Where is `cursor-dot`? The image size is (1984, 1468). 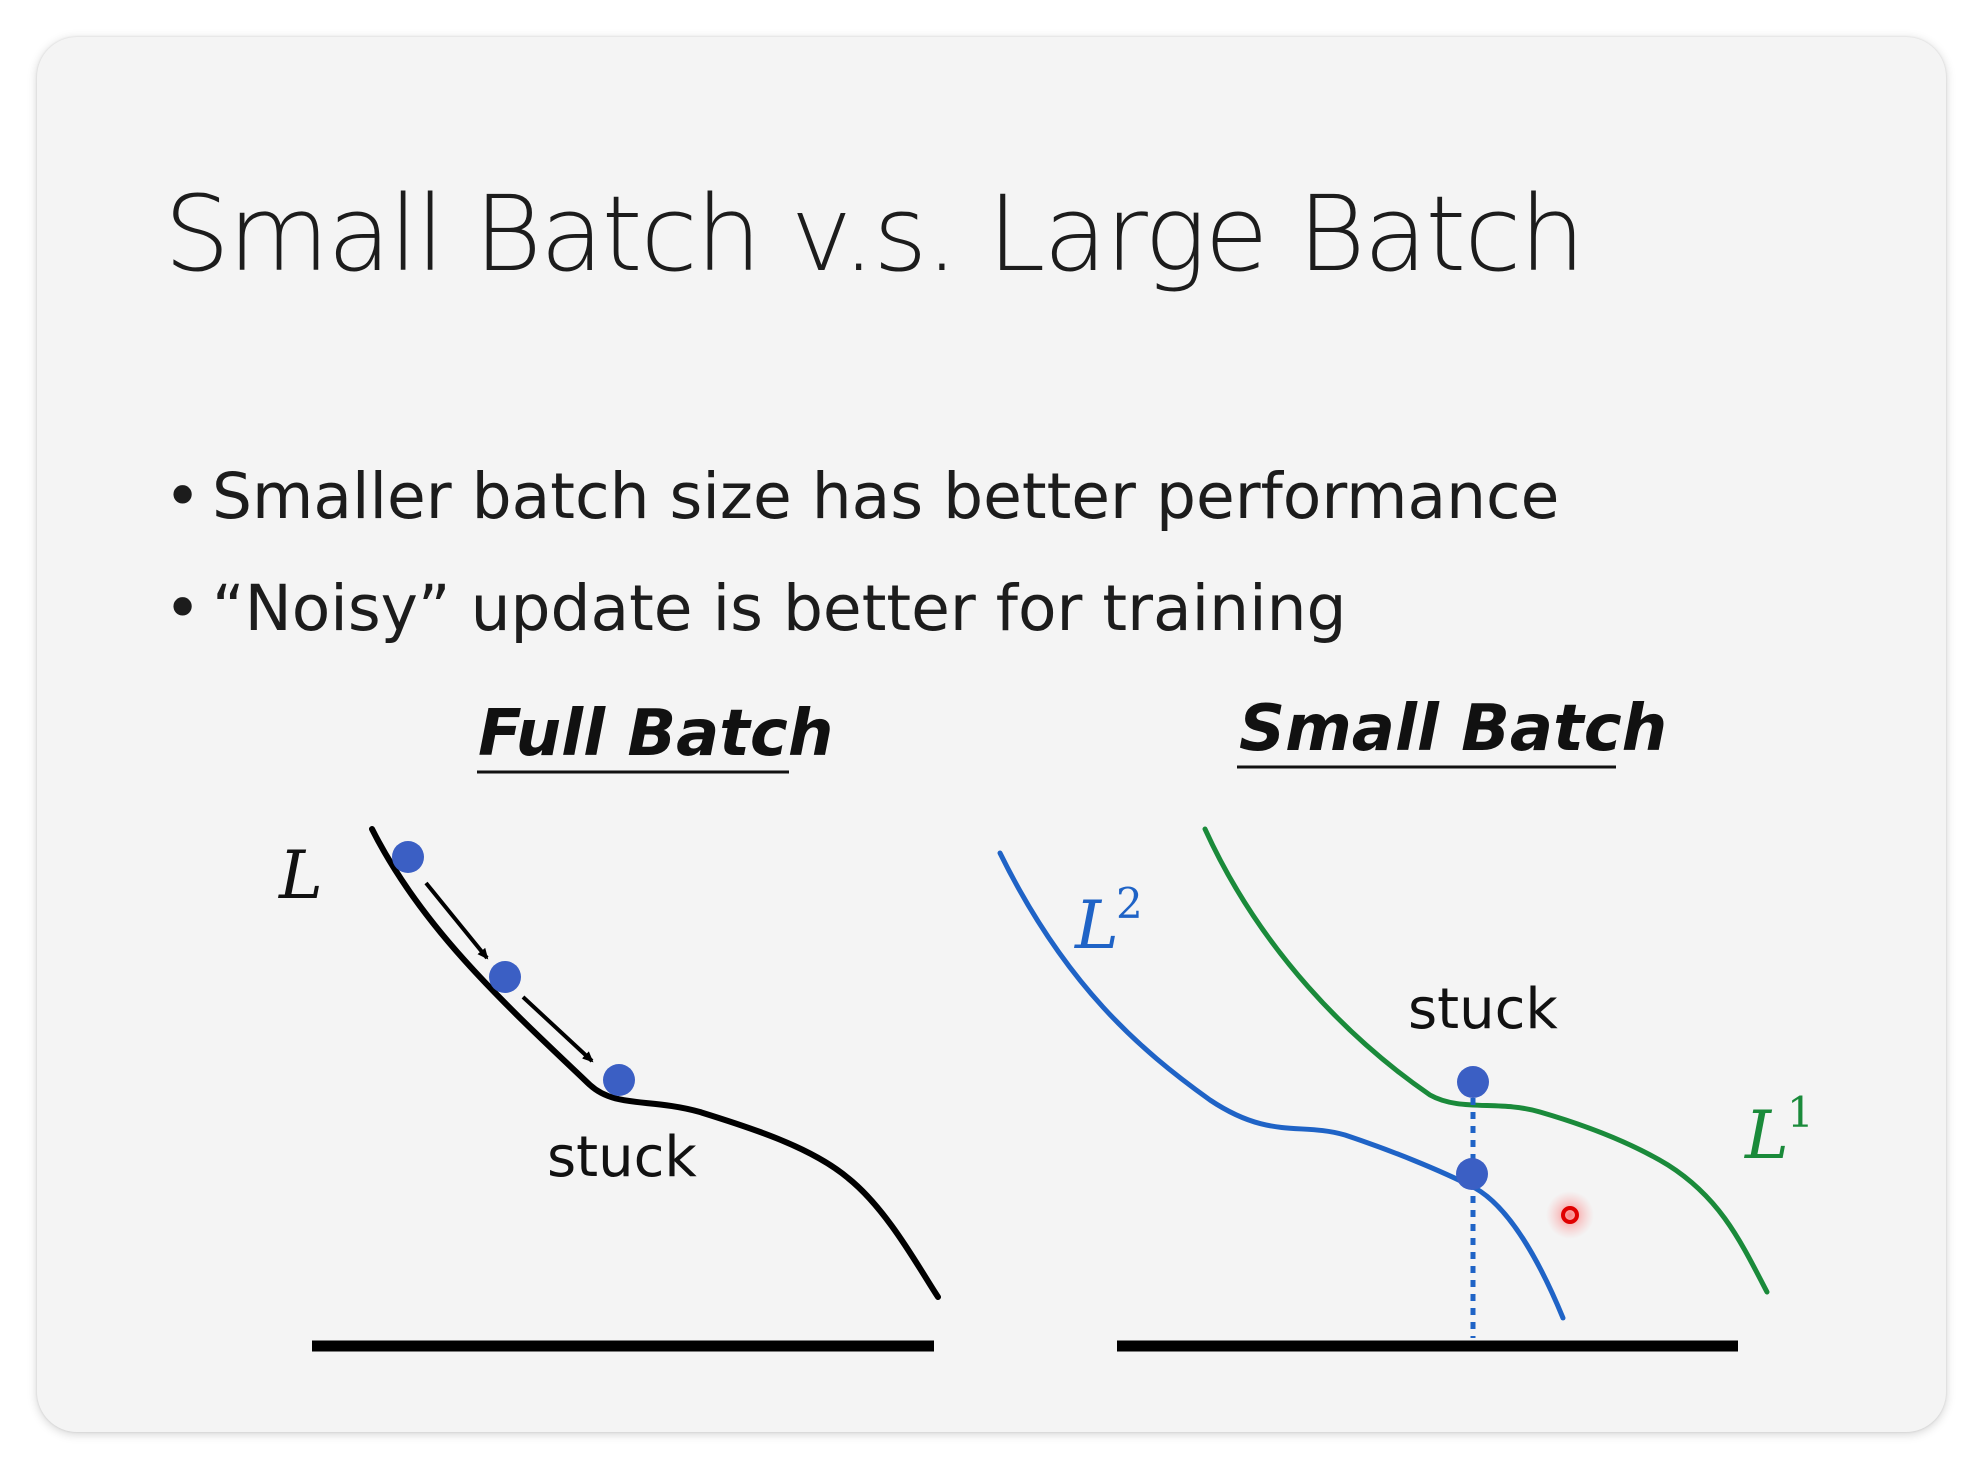
cursor-dot is located at coordinates (1570, 1215).